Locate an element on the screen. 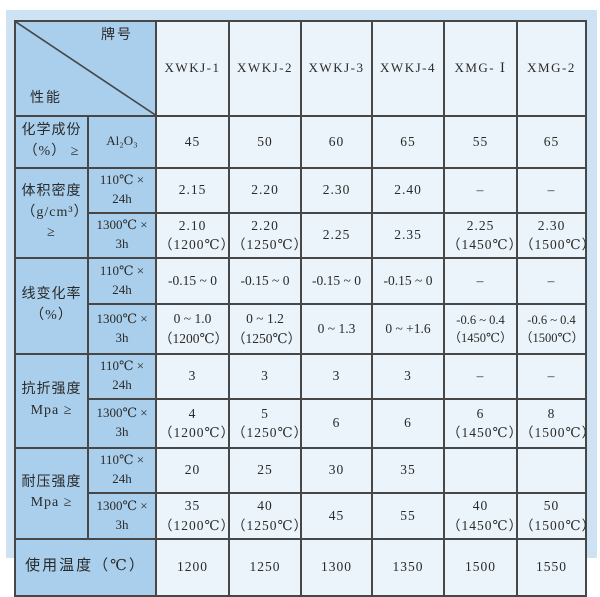  service-temp-row: 使用温度（℃） 1200 1250 1300 1350 1500 1550 is located at coordinates (300, 567).